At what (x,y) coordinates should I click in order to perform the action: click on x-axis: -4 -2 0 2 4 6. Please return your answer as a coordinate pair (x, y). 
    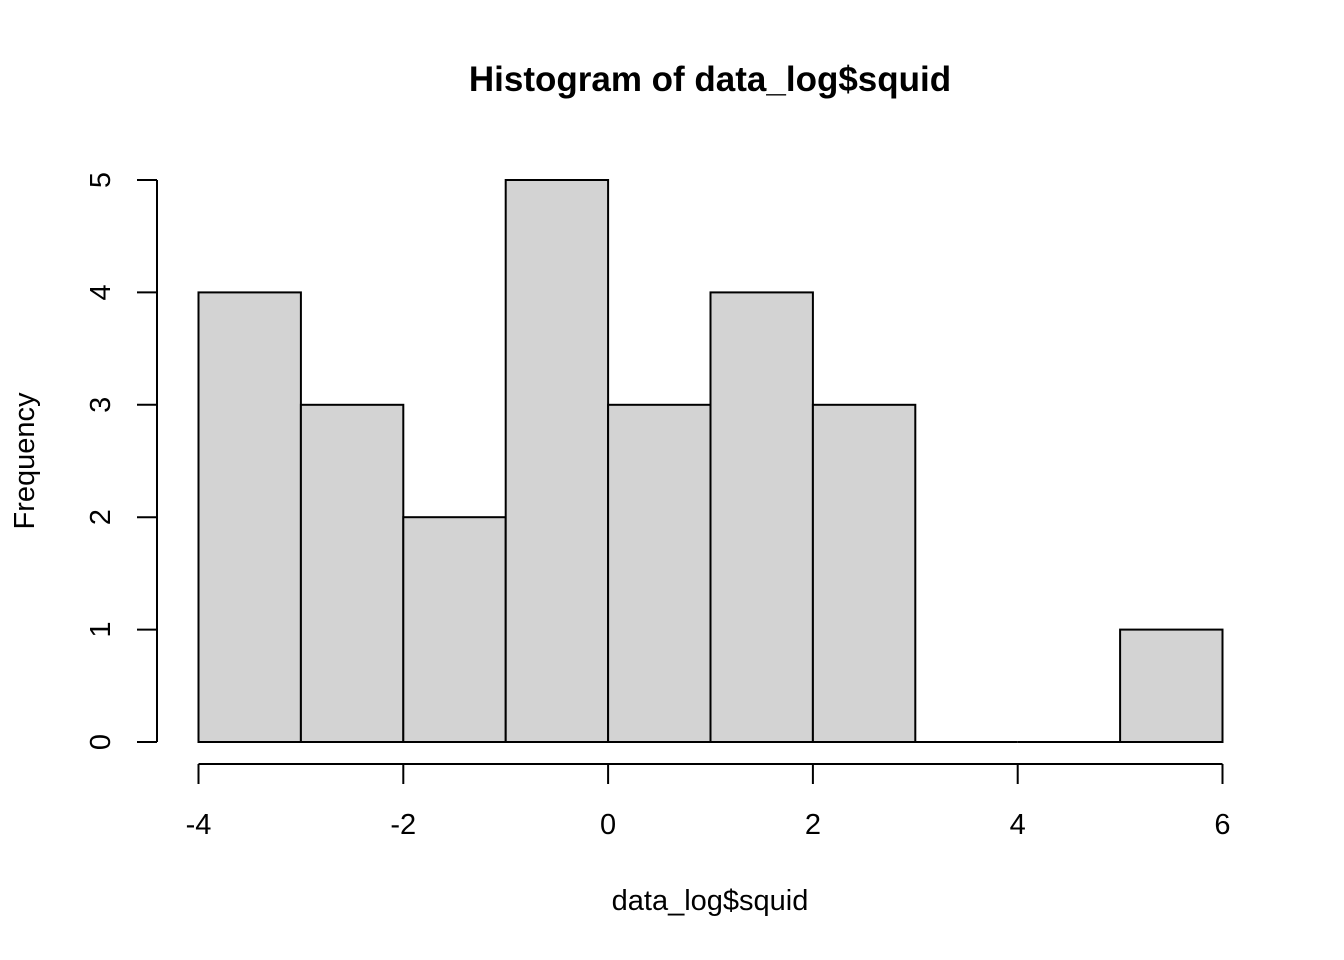
    Looking at the image, I should click on (708, 802).